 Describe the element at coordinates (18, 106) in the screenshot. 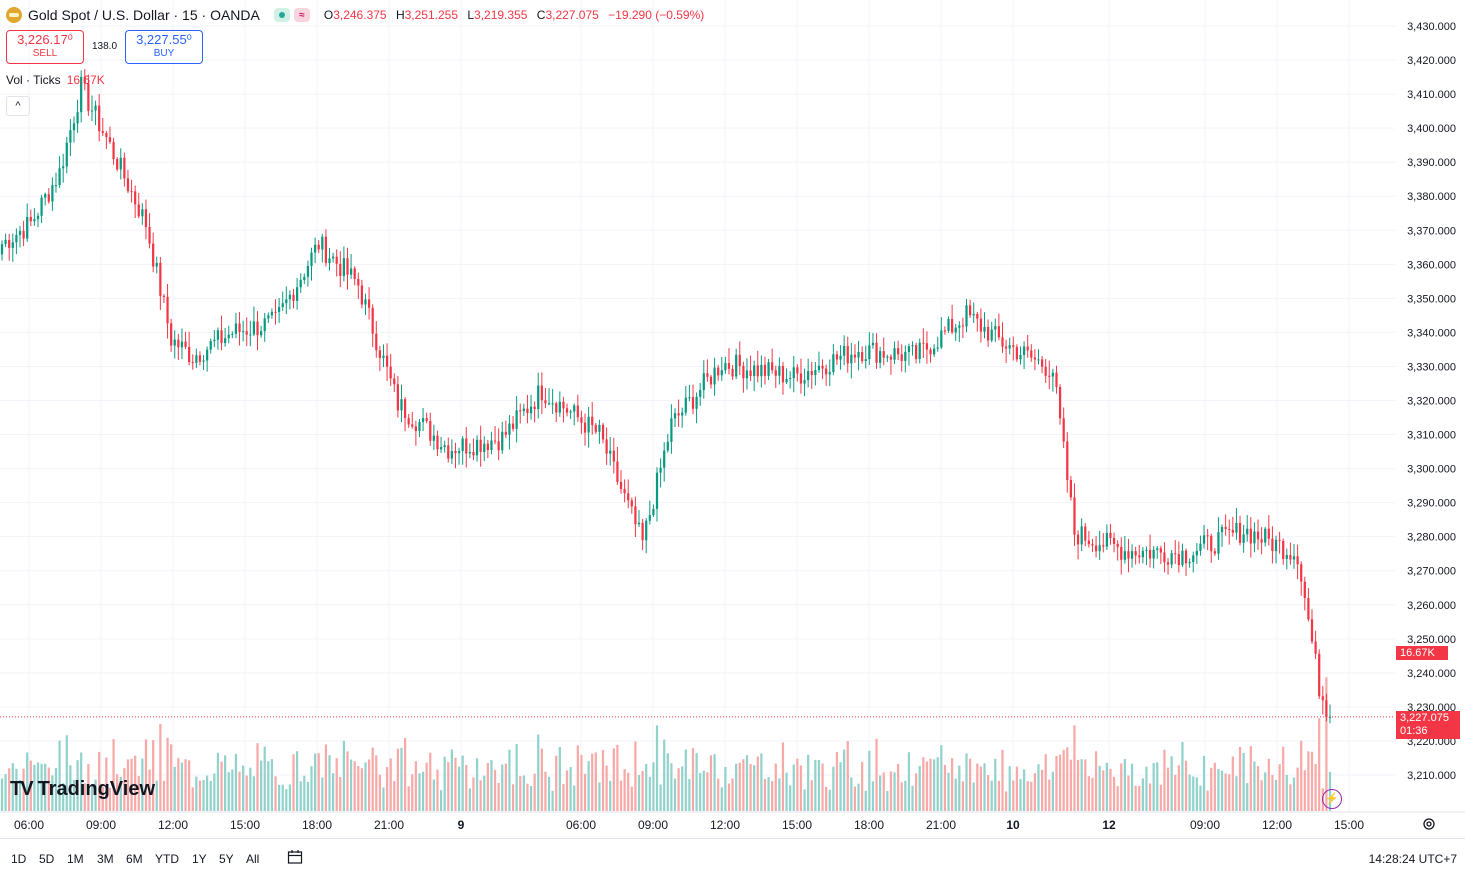

I see `collapse-legend-button: ^` at that location.